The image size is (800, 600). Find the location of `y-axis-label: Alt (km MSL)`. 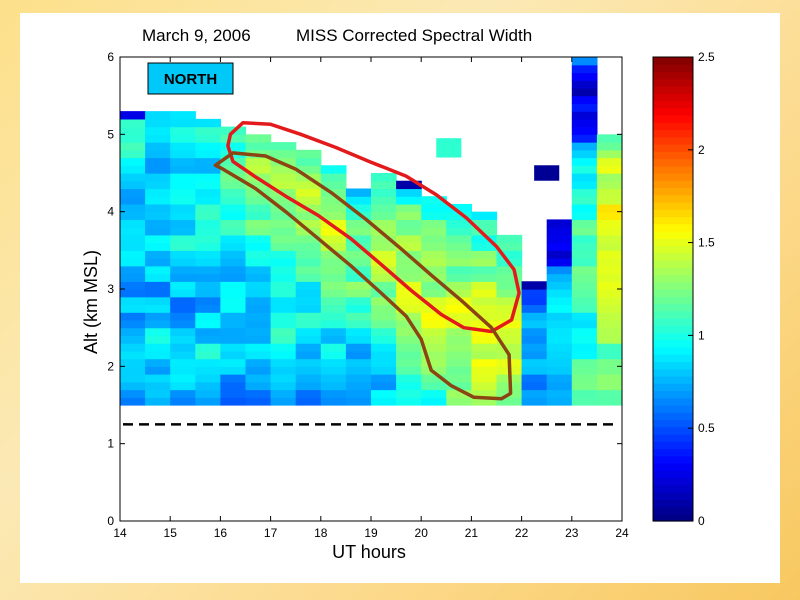

y-axis-label: Alt (km MSL) is located at coordinates (91, 302).